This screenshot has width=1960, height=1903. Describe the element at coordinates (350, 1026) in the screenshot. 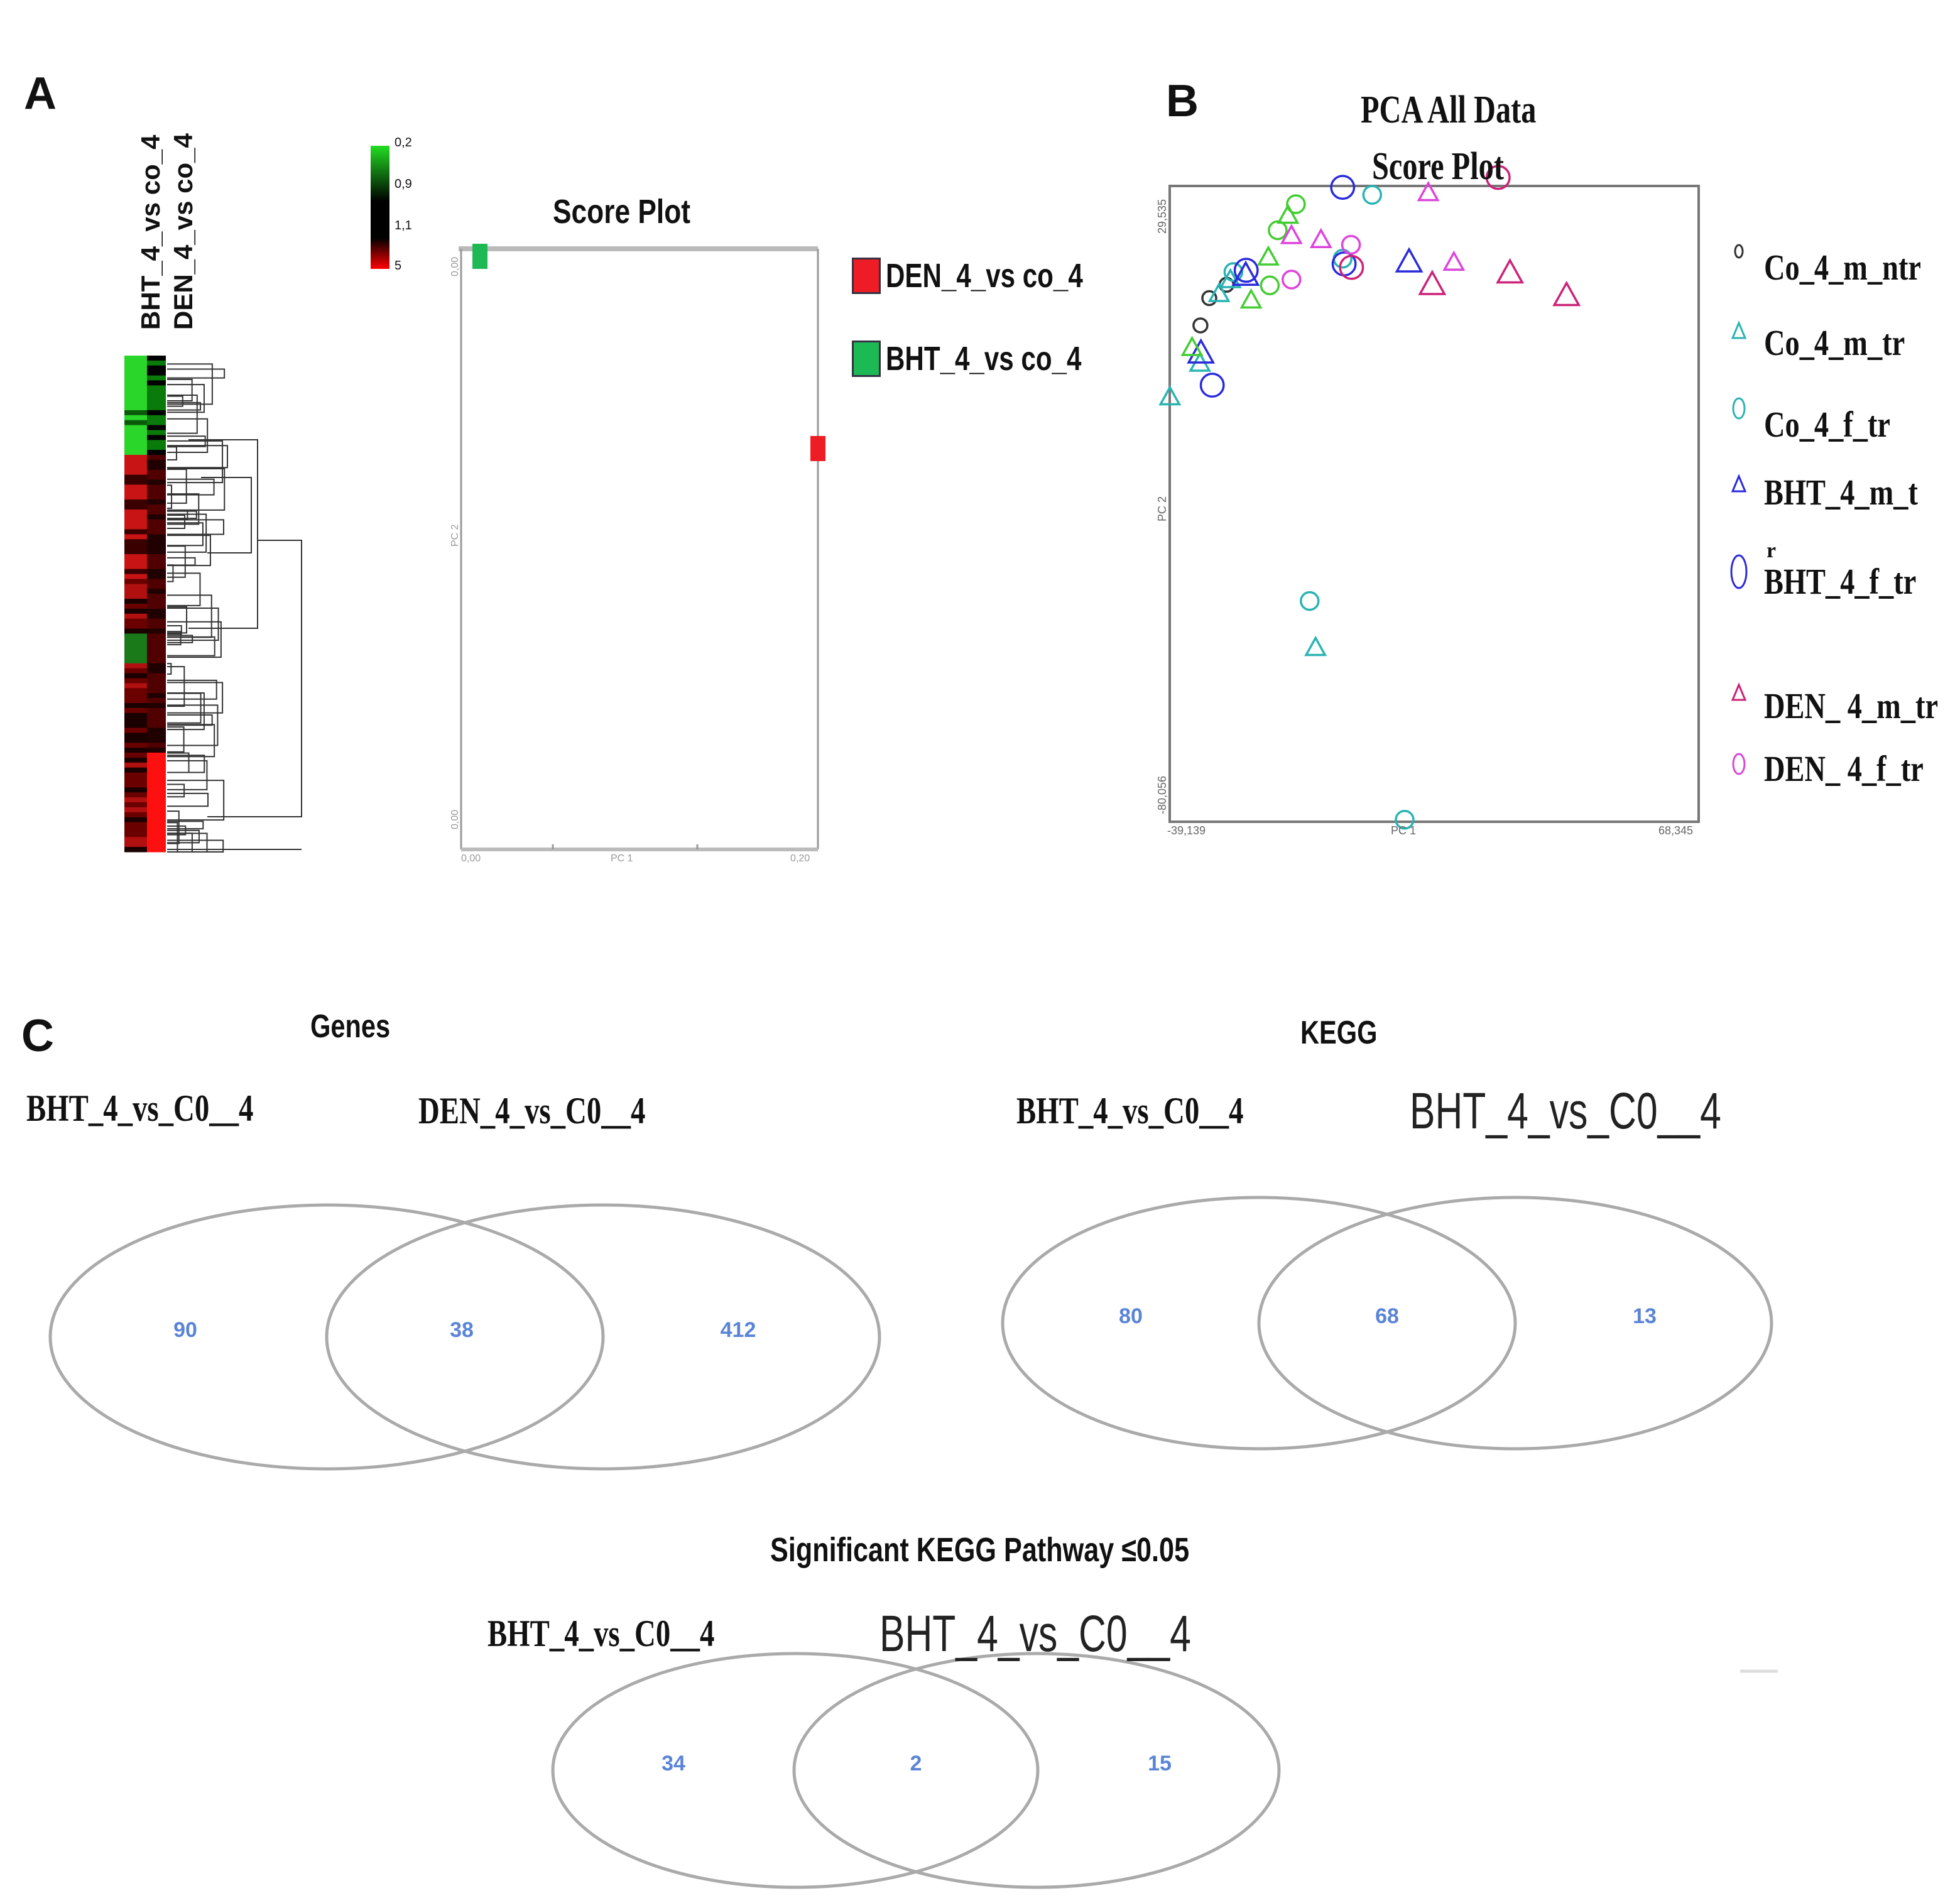

I see `venn-genes-title: Genes` at that location.